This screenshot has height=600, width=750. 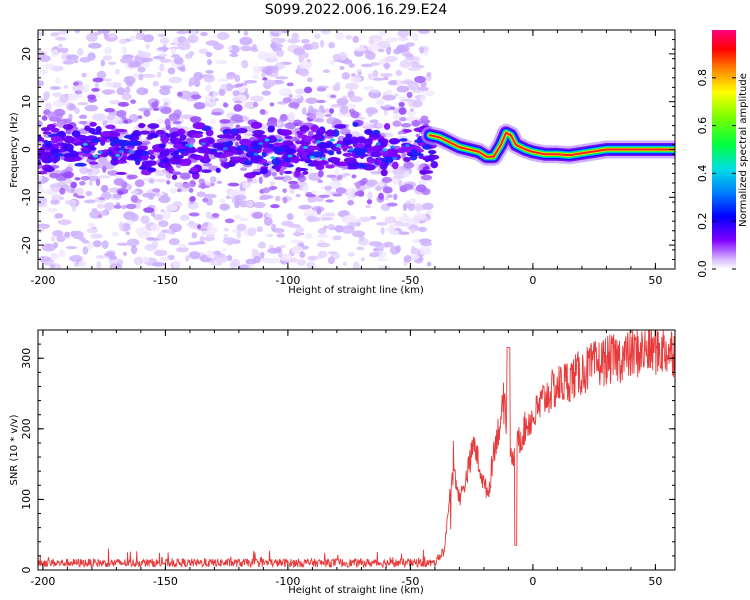 What do you see at coordinates (702, 221) in the screenshot?
I see `colorbar-tick-label: 0.2` at bounding box center [702, 221].